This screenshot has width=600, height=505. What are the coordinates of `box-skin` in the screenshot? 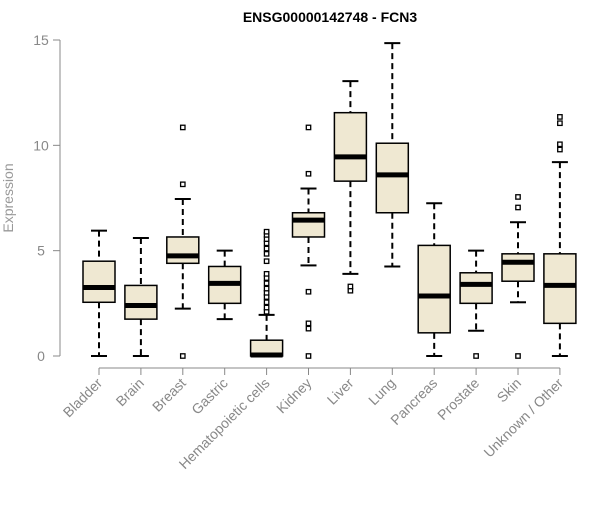 It's located at (518, 276).